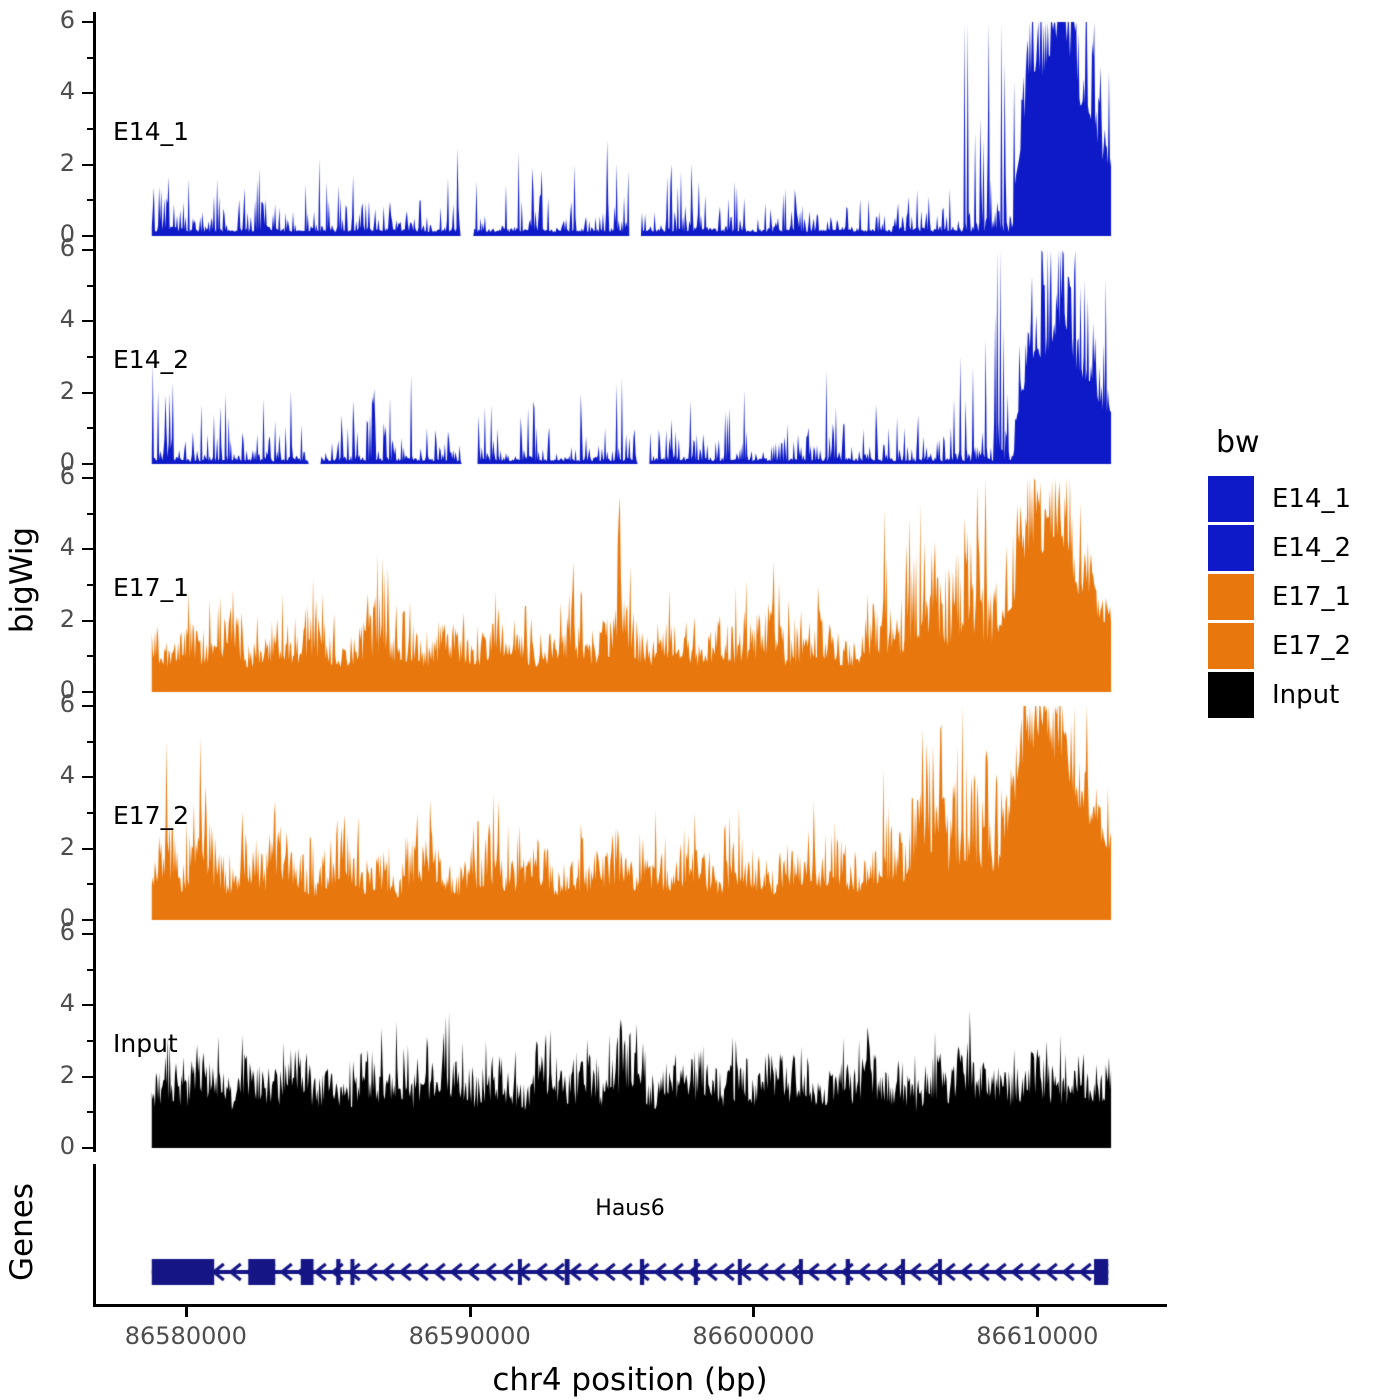 The image size is (1400, 1400). Describe the element at coordinates (1312, 548) in the screenshot. I see `legend-label: E14_2` at that location.